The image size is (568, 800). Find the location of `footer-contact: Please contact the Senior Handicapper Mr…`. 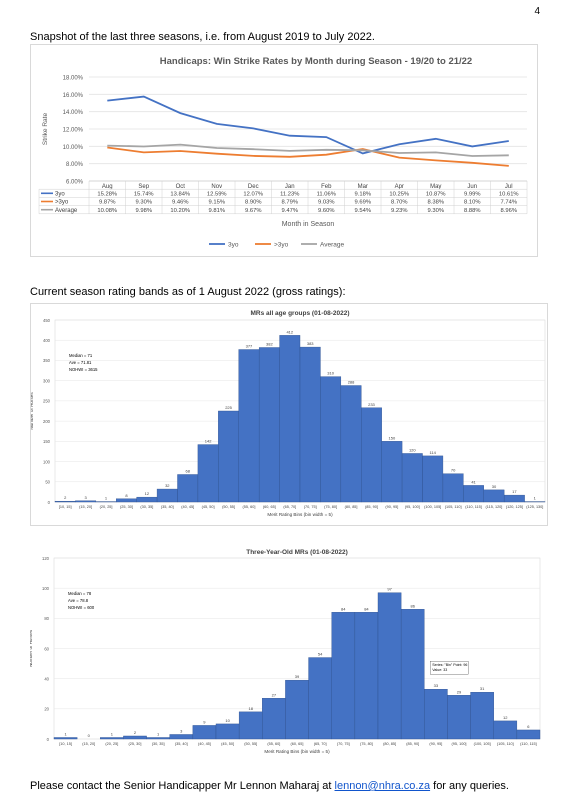

footer-contact: Please contact the Senior Handicapper Mr… is located at coordinates (269, 786).